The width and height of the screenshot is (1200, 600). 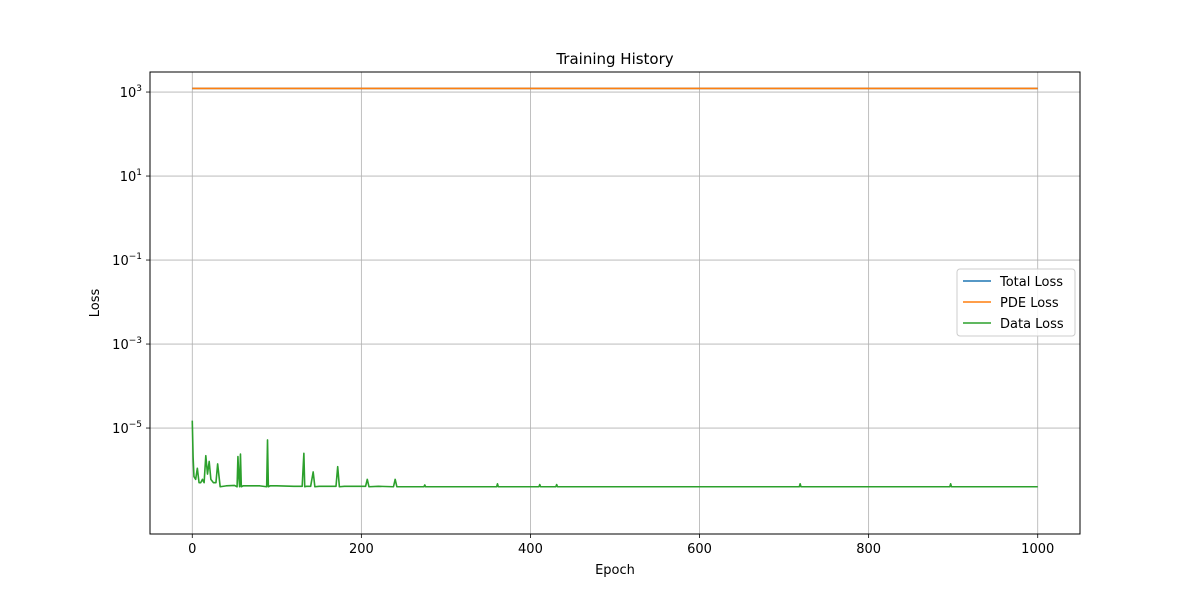 What do you see at coordinates (1037, 549) in the screenshot?
I see `x-tick-label: 1000` at bounding box center [1037, 549].